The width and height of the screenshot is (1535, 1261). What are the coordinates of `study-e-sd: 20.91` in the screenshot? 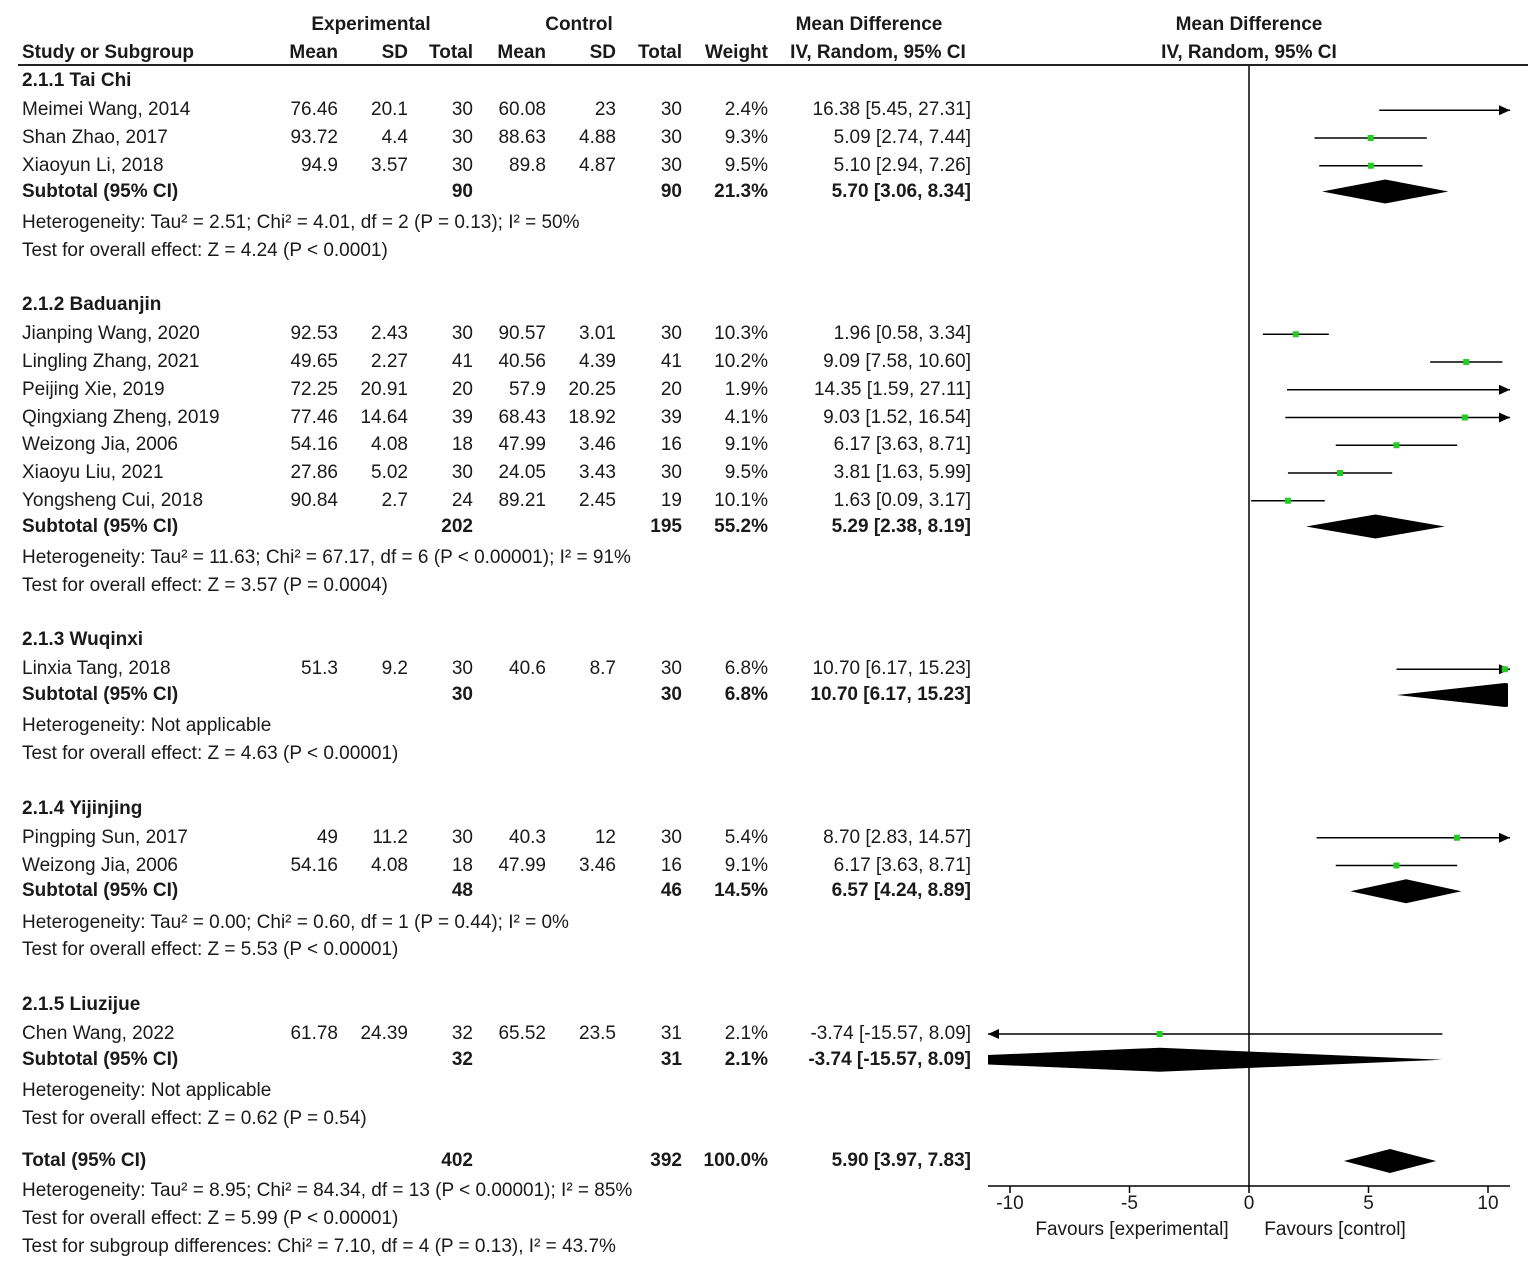 It's located at (384, 389).